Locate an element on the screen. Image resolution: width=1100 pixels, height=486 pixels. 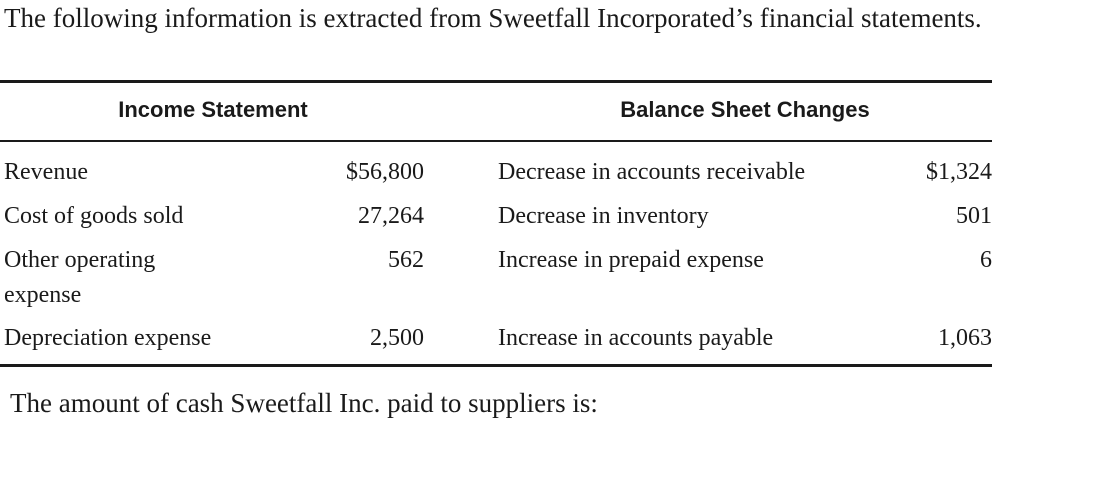
amount: 501 is located at coordinates (974, 216).